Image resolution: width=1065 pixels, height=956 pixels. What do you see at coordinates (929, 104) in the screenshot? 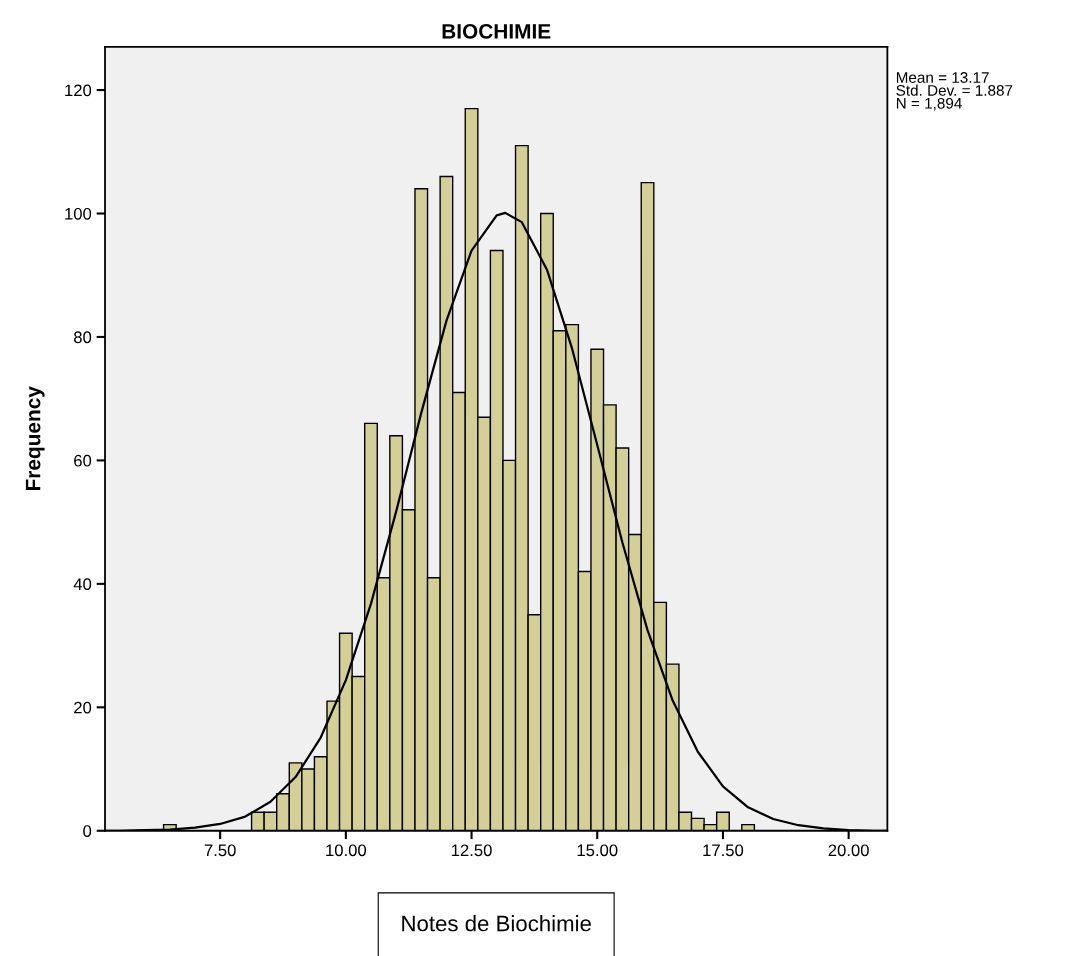
I see `text: N = 1,894` at bounding box center [929, 104].